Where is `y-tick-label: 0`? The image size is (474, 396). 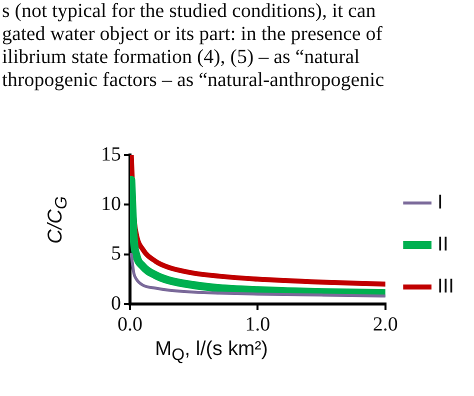
y-tick-label: 0 is located at coordinates (116, 303).